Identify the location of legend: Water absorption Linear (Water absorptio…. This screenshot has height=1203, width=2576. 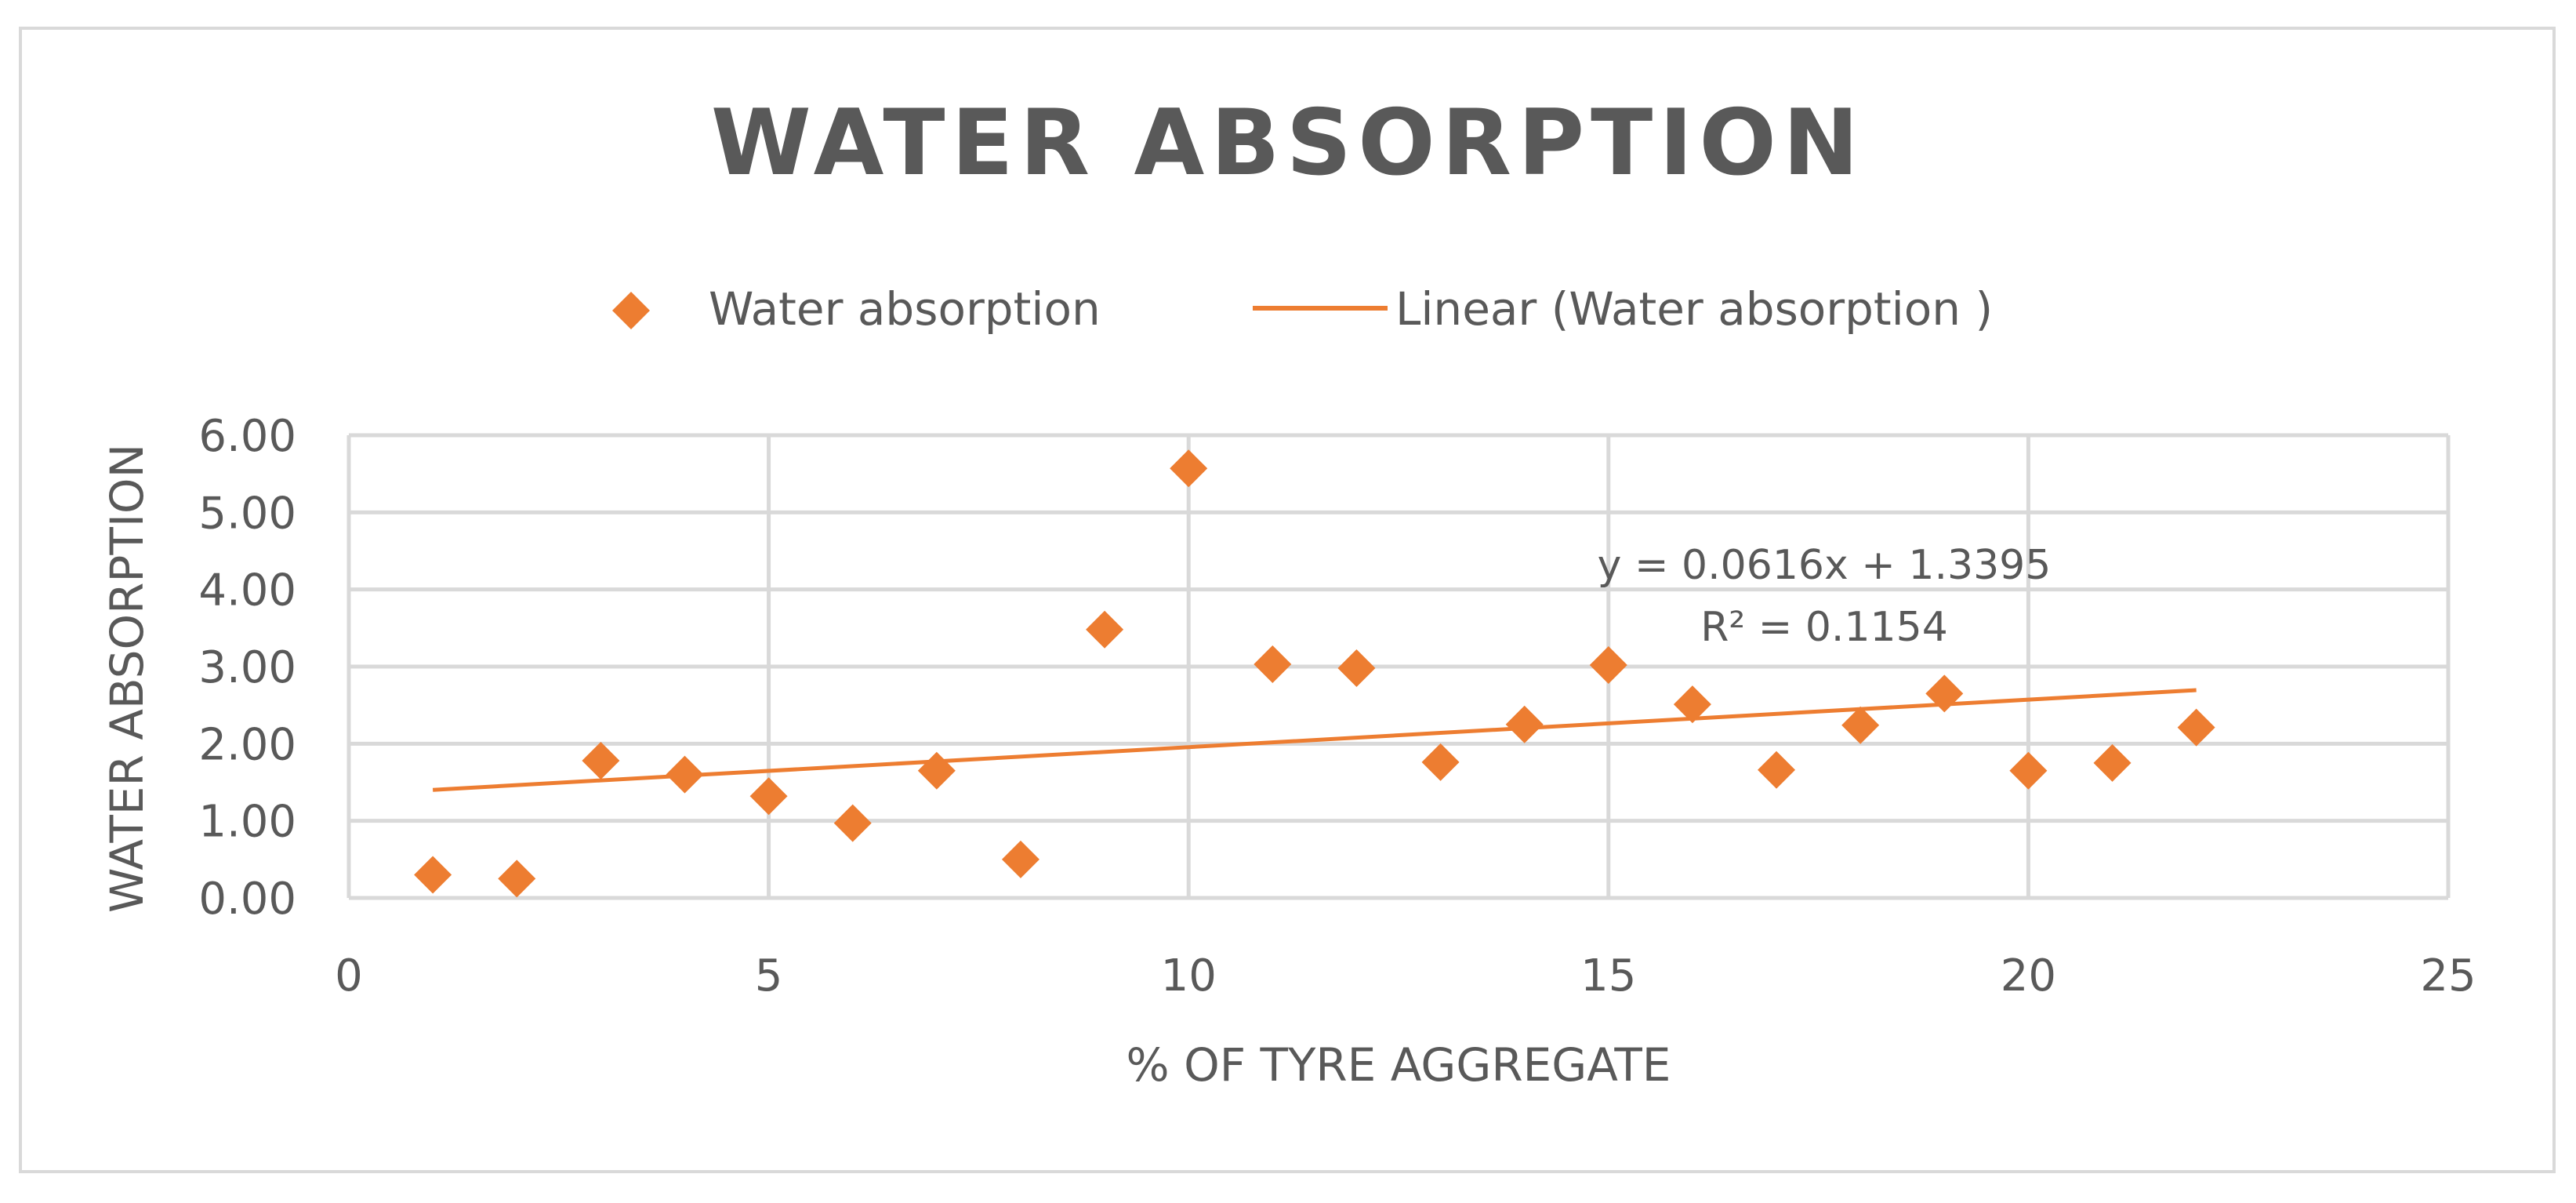
(1302, 309).